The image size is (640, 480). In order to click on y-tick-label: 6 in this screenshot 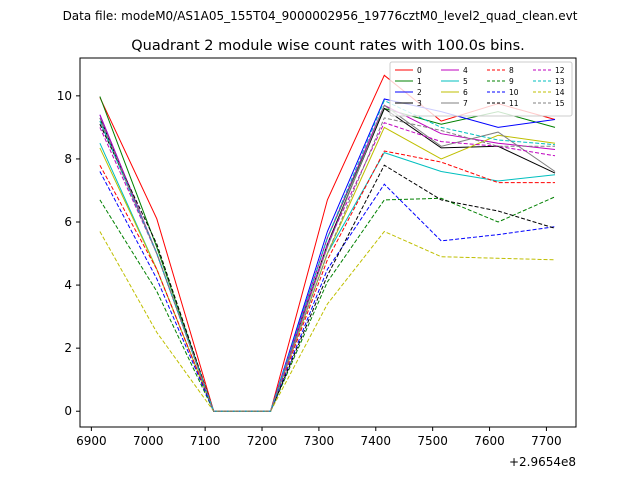, I will do `click(68, 222)`.